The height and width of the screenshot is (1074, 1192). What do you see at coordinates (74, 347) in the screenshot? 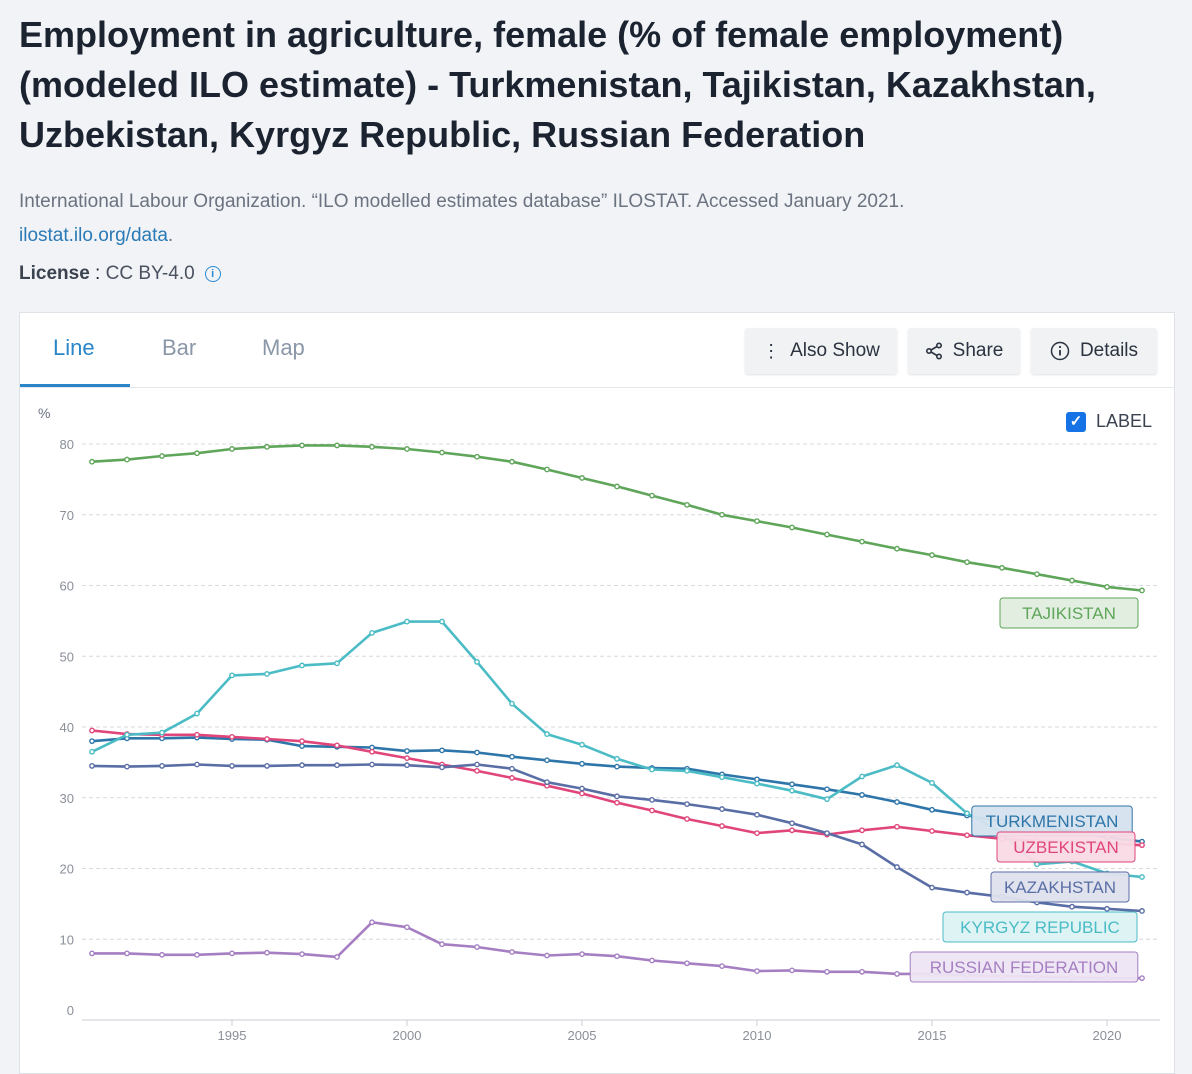
I see `tab-line: Line` at bounding box center [74, 347].